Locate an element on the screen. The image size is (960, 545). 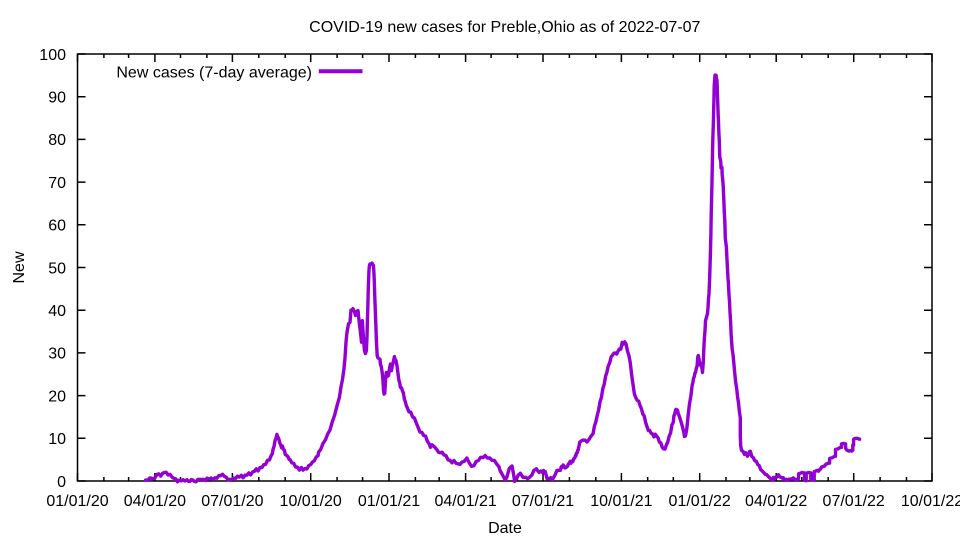
svg-text: 04/01/22 is located at coordinates (776, 501).